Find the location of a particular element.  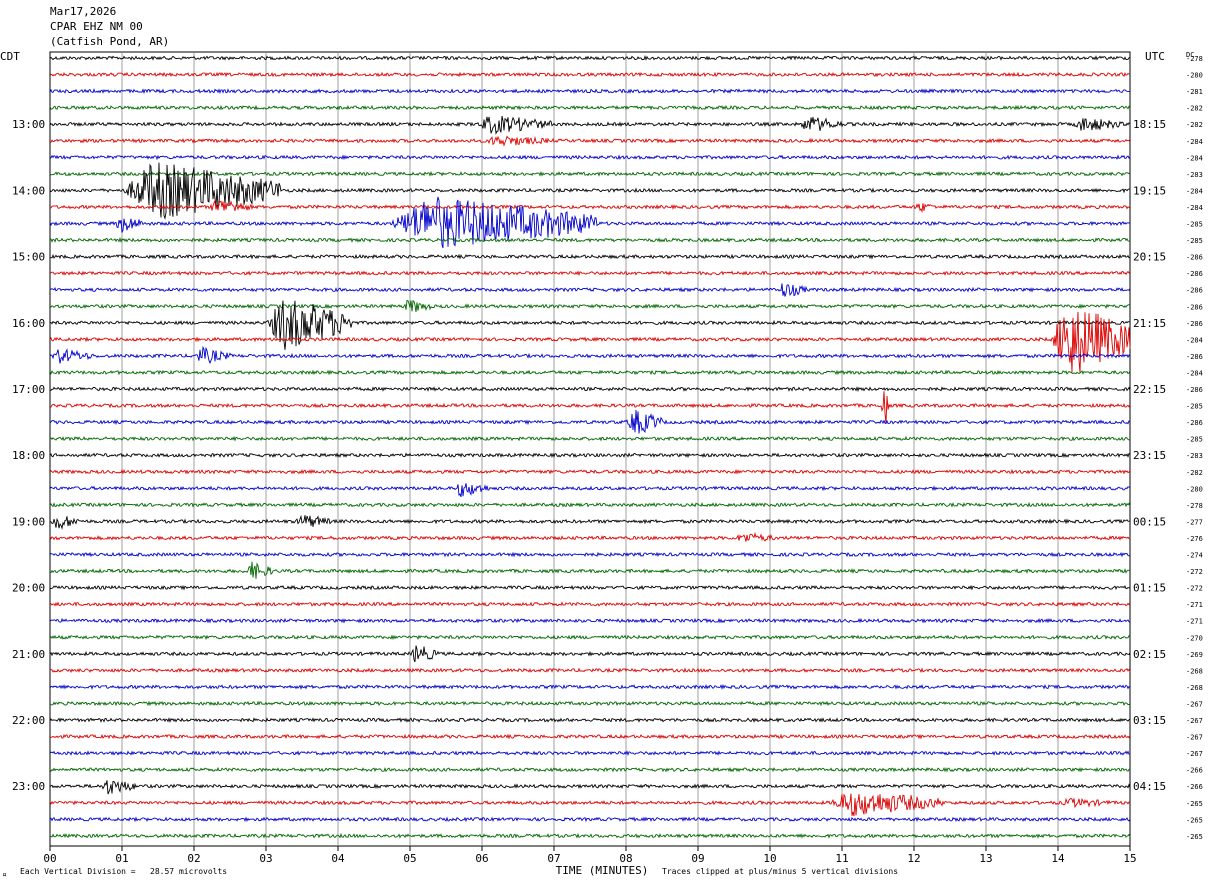

dc-label: DC is located at coordinates (1190, 55).